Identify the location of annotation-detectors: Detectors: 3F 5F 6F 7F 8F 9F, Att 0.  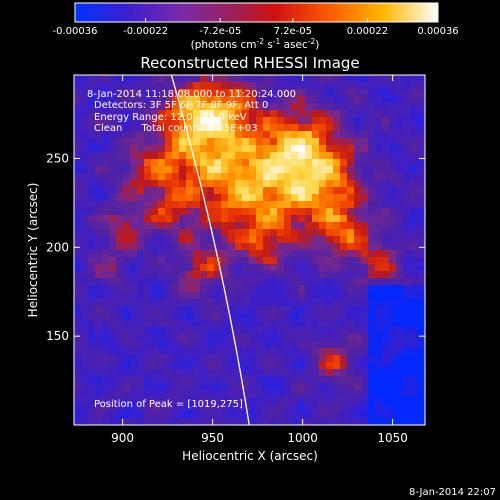
(181, 105).